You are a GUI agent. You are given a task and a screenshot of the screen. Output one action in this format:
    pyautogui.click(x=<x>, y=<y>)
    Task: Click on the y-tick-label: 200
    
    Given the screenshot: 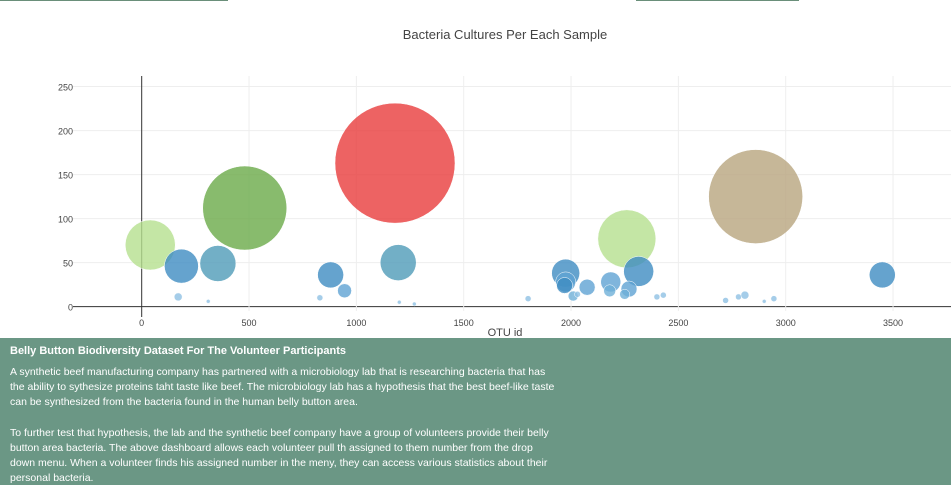 What is the action you would take?
    pyautogui.click(x=65, y=132)
    